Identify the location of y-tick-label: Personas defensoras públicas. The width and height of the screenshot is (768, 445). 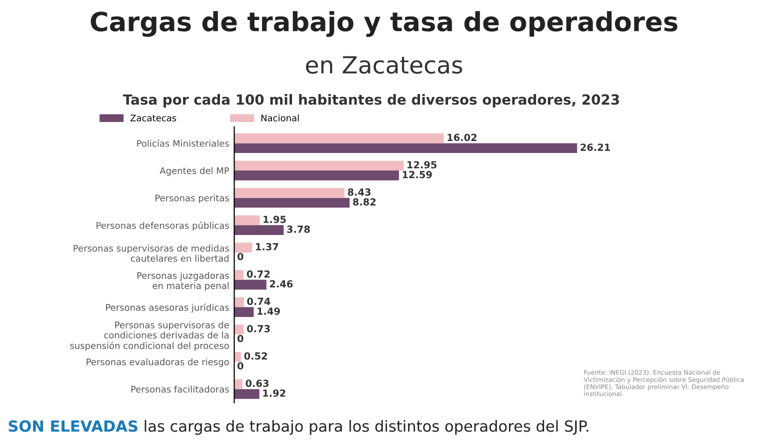
(162, 226).